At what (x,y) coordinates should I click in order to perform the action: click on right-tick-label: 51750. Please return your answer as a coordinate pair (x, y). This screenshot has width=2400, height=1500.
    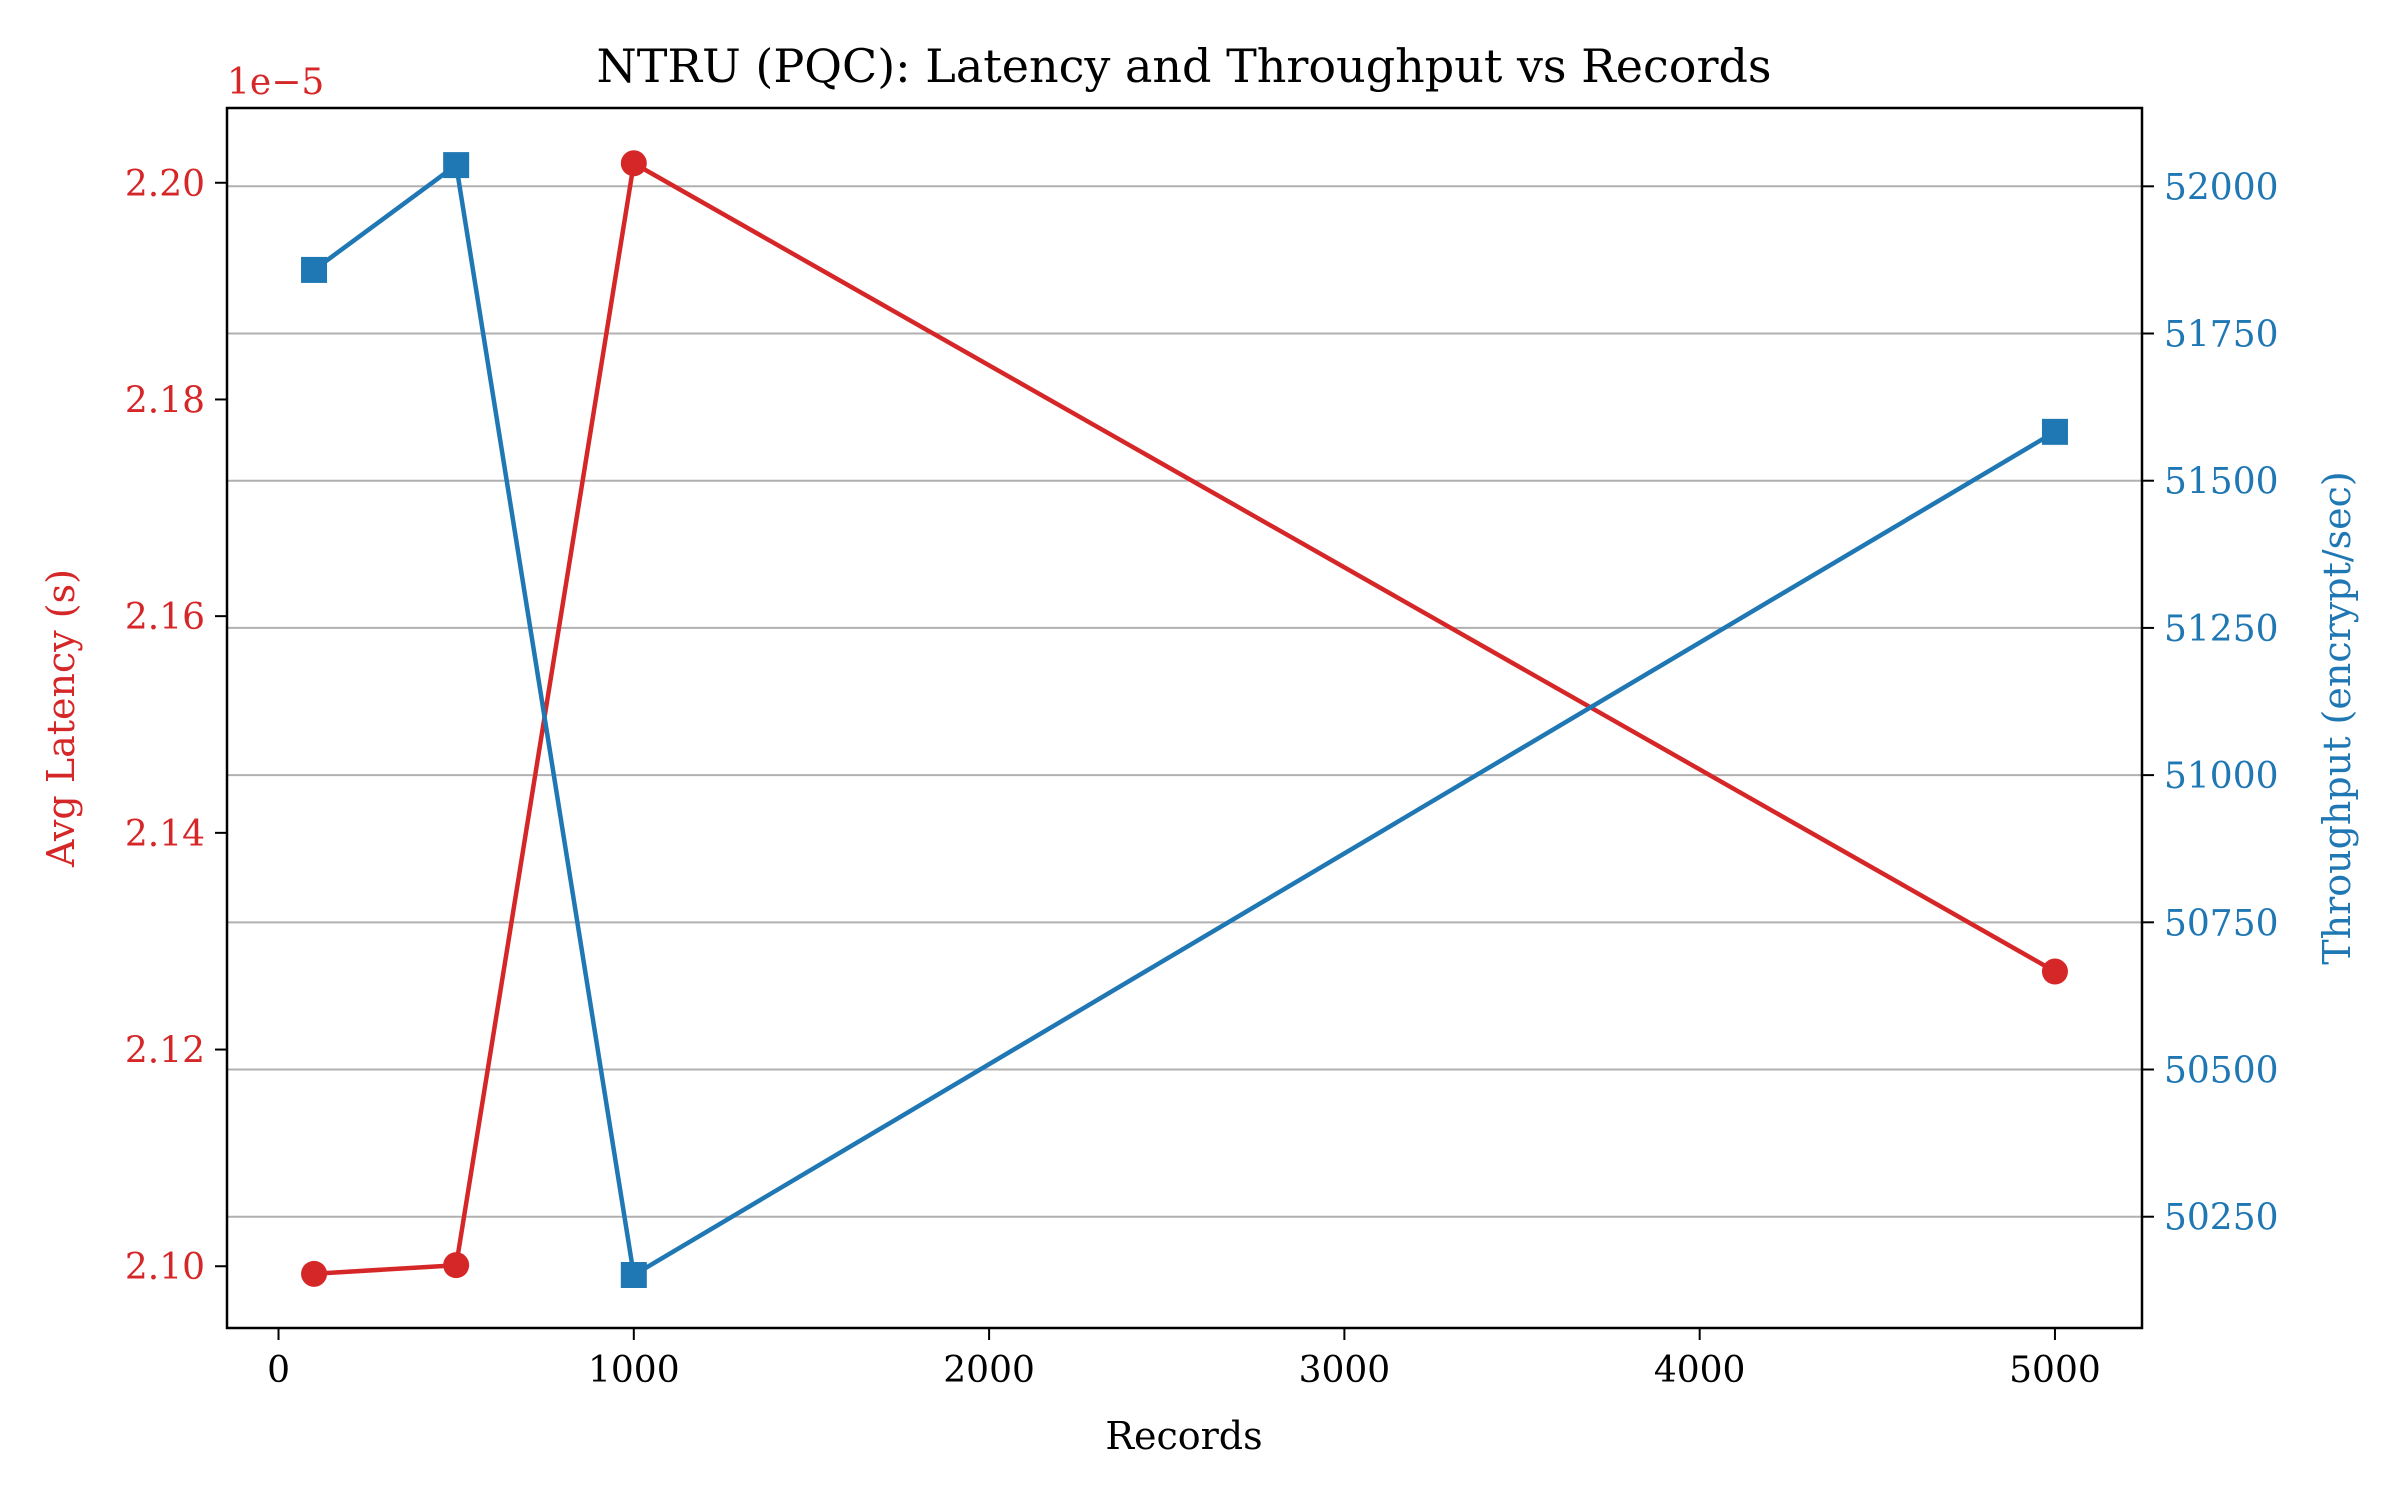
    Looking at the image, I should click on (2221, 335).